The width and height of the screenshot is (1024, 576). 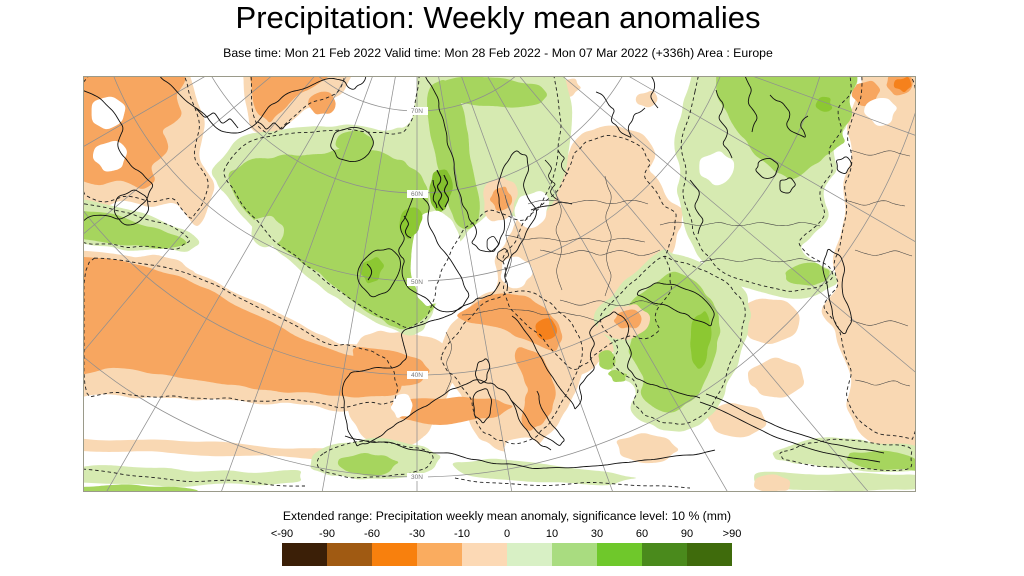 I want to click on svg-text: 30N, so click(x=417, y=477).